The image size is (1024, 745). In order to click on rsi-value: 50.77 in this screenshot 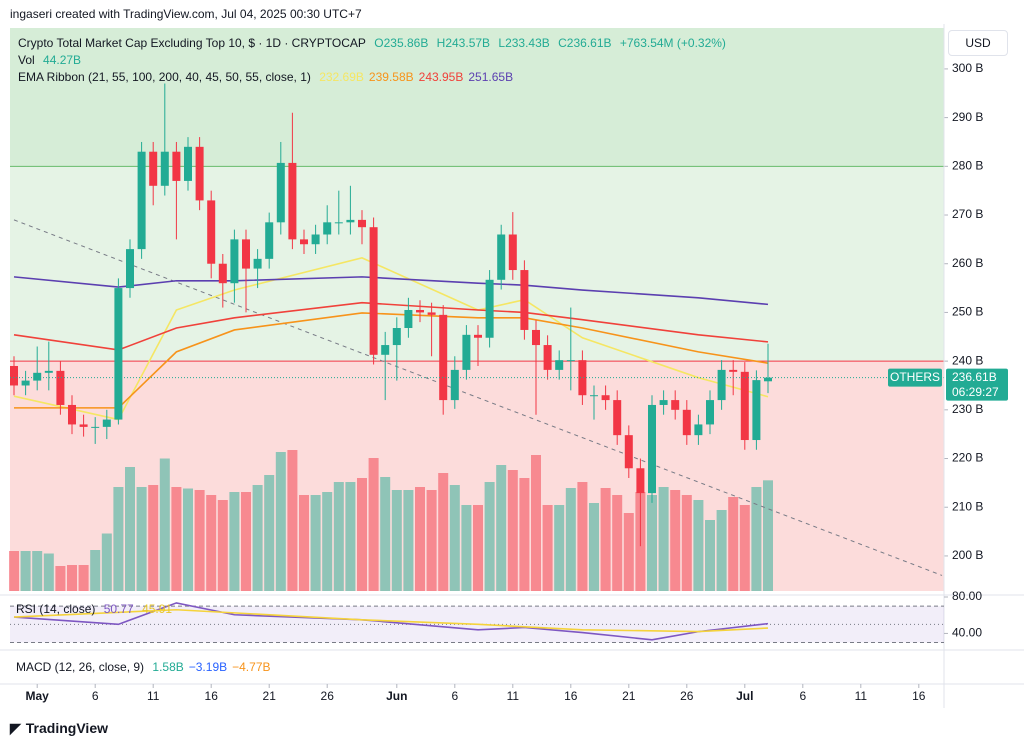, I will do `click(118, 609)`.